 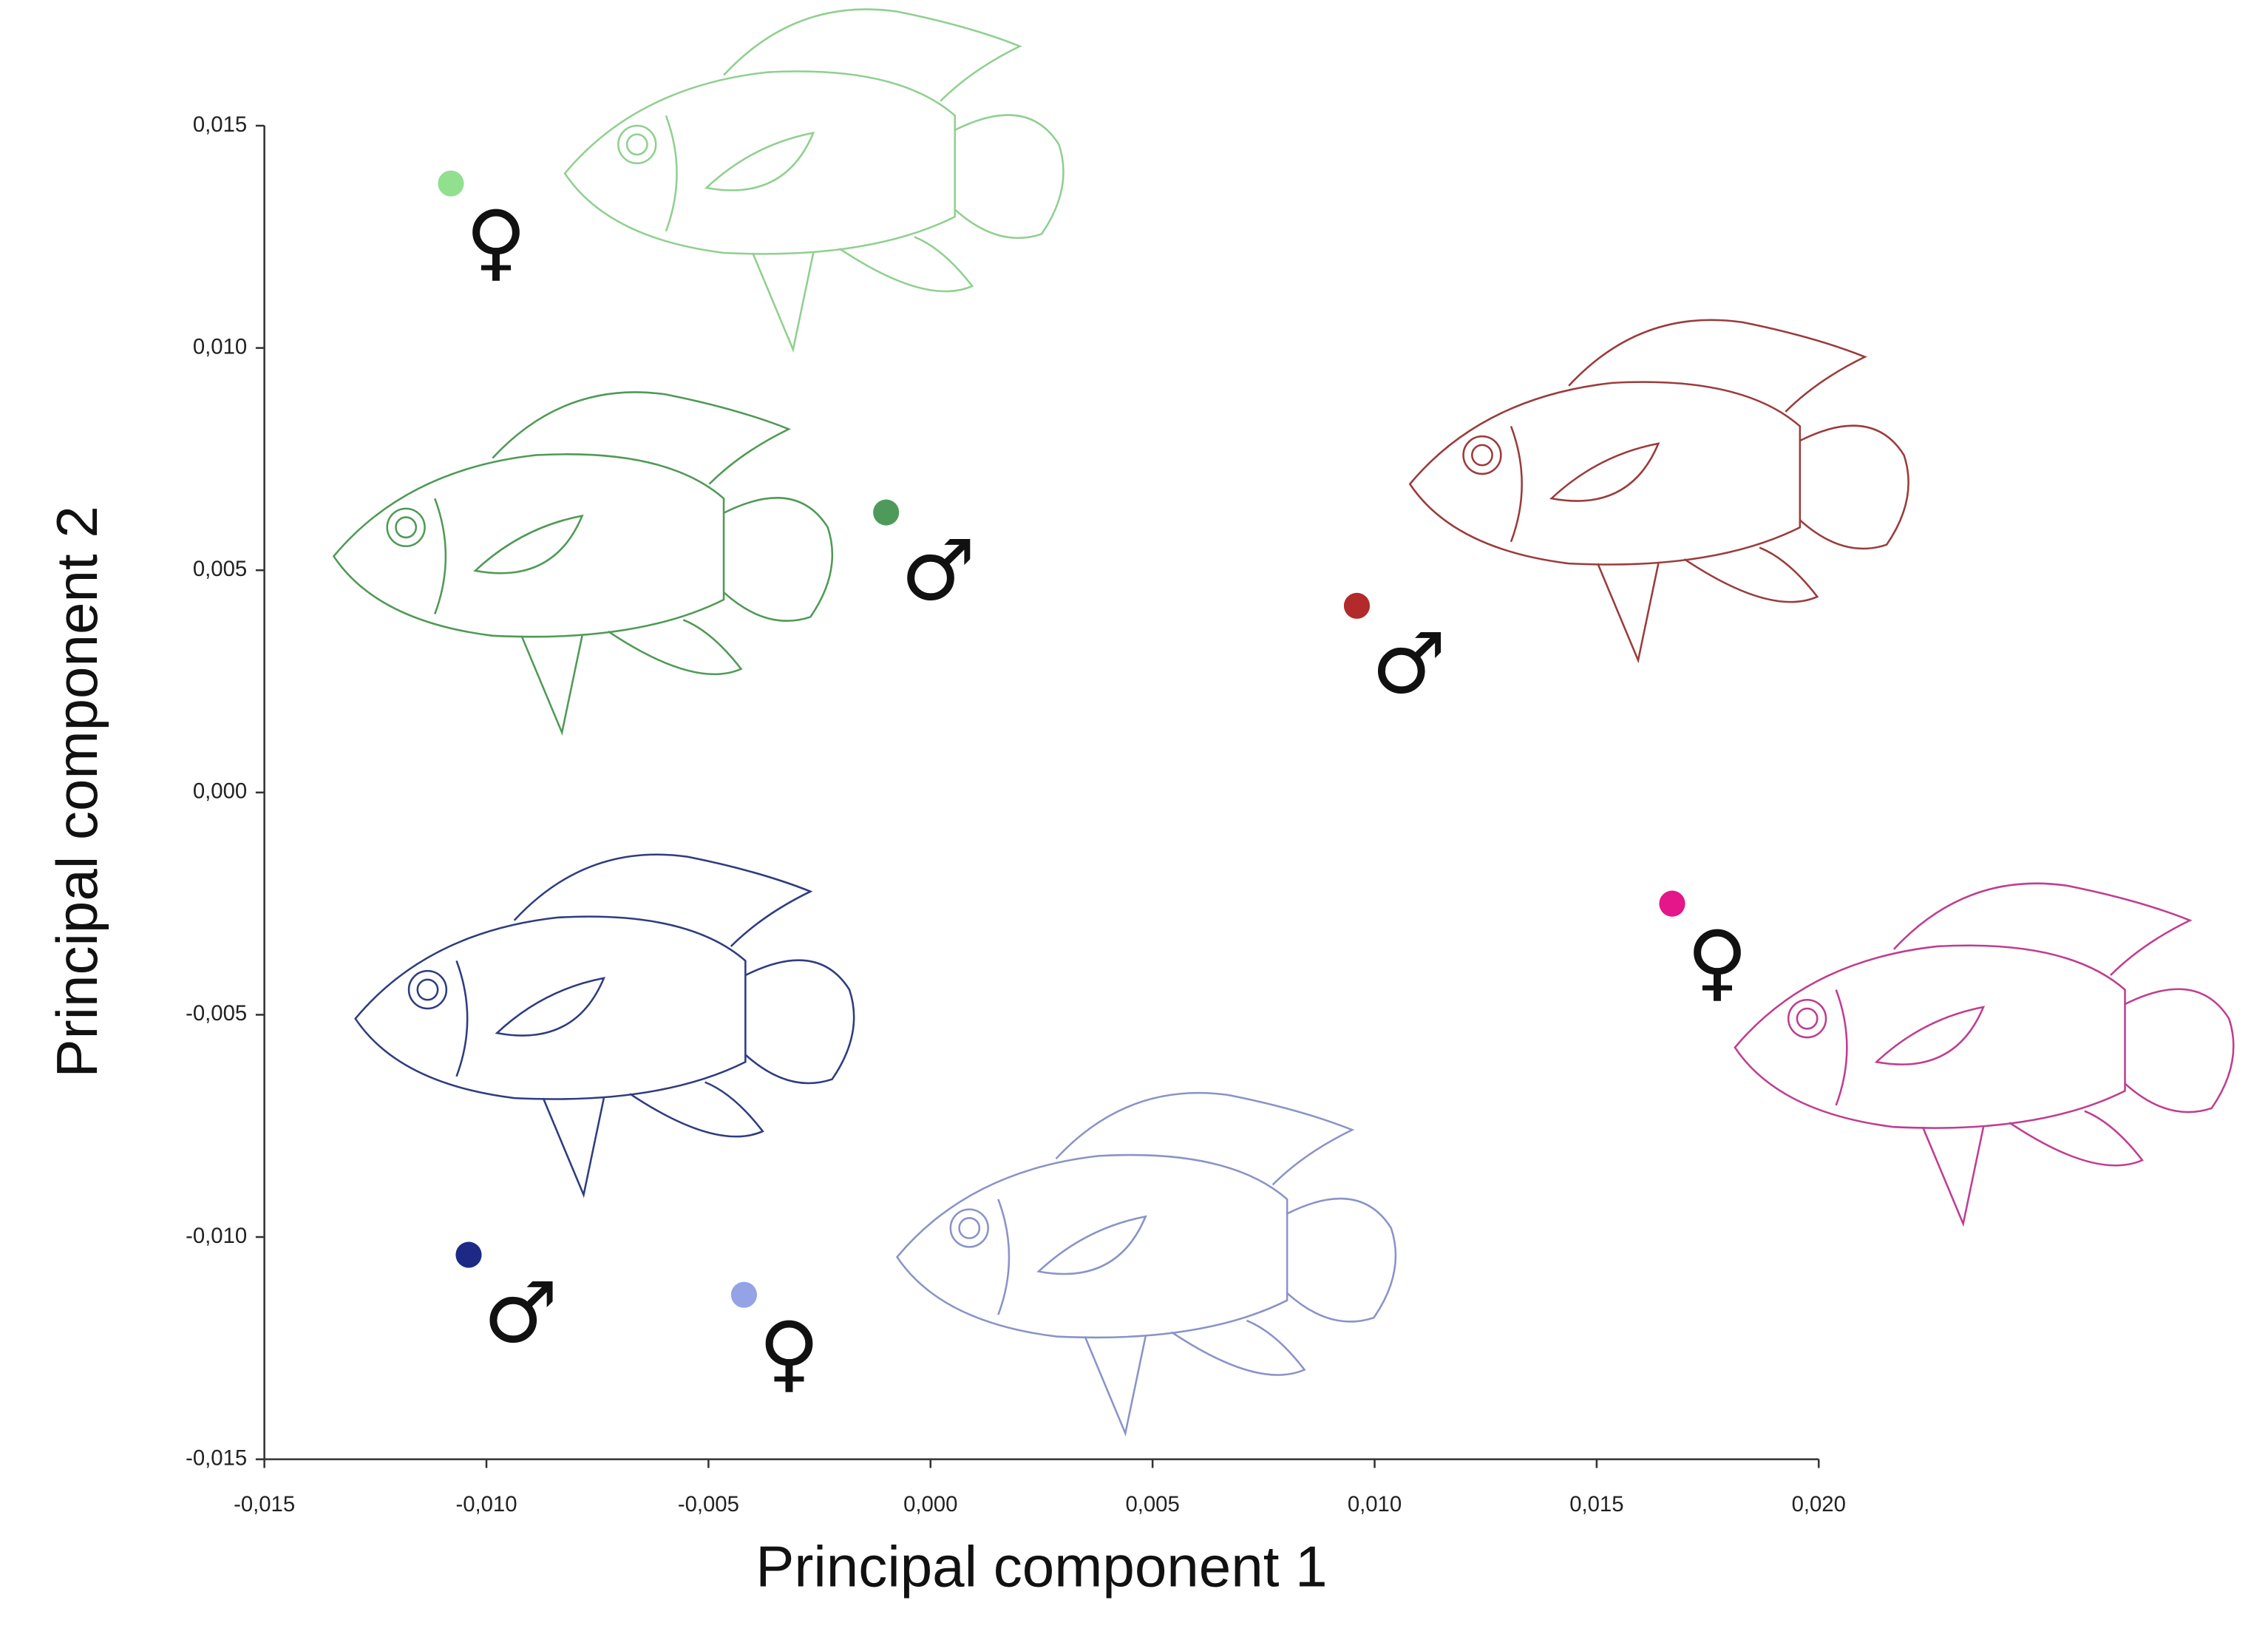 I want to click on x-tick-label: 0,005, so click(x=1152, y=1504).